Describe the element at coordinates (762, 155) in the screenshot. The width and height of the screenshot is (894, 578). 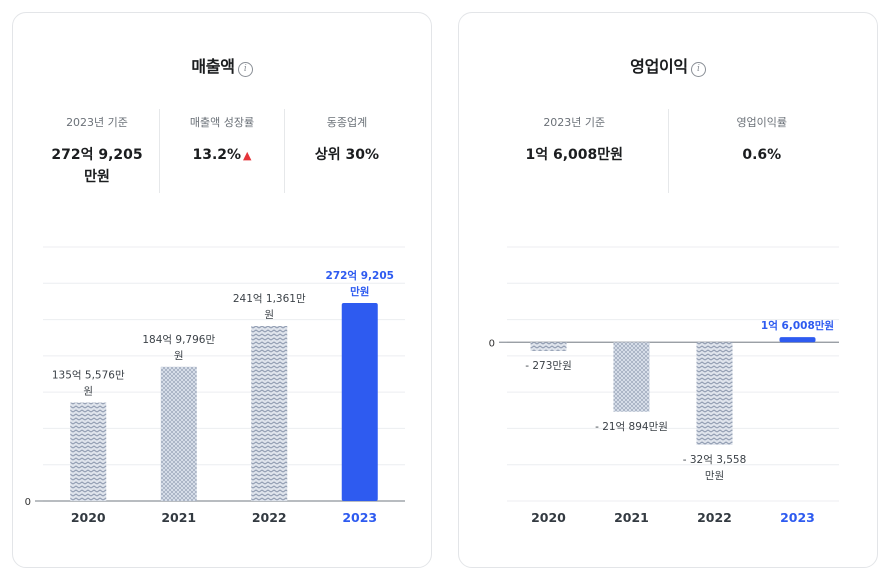
I see `stat-value: 0.6%` at that location.